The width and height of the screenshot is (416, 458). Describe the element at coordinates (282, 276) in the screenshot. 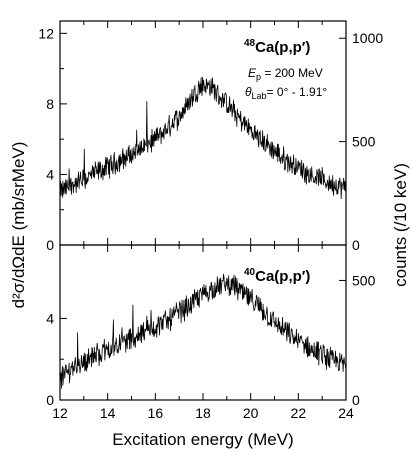

I see `bottom-reaction-text: Ca(p,p′)` at that location.